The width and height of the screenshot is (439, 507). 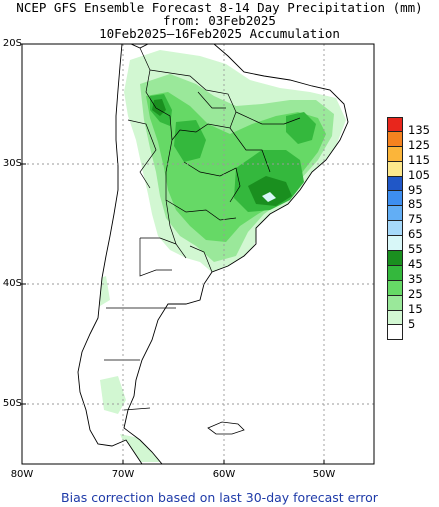 What do you see at coordinates (224, 474) in the screenshot?
I see `lon-label-60w: 60W` at bounding box center [224, 474].